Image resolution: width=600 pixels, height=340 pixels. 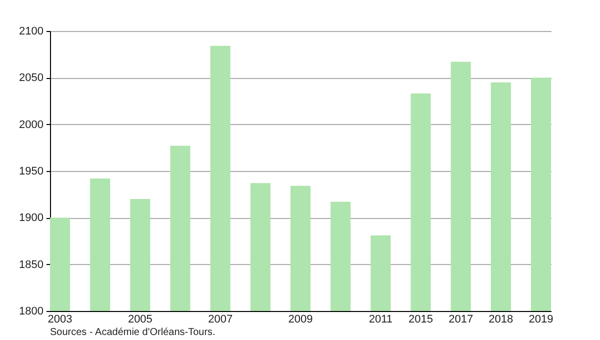 I want to click on x-tick-label: 2019, so click(x=541, y=320).